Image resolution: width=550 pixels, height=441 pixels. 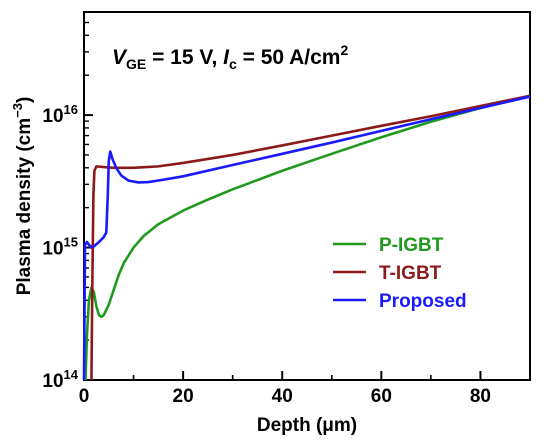 What do you see at coordinates (60, 114) in the screenshot?
I see `y-tick-label-2: 1016` at bounding box center [60, 114].